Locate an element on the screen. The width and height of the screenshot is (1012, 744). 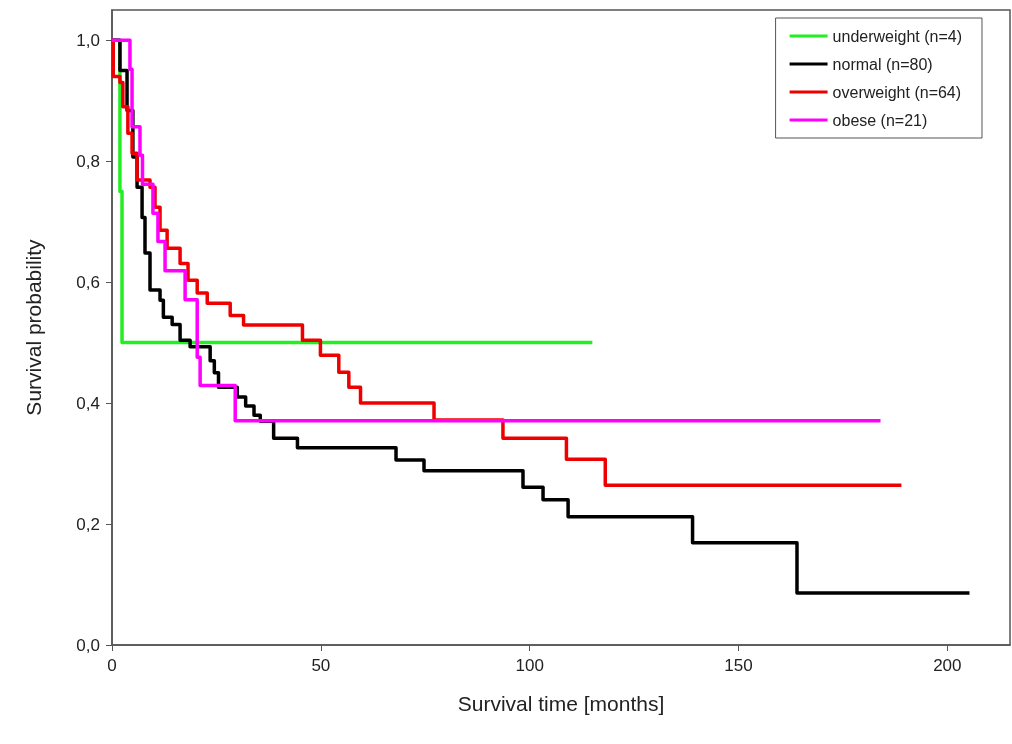
legend-label: obese (n=21) is located at coordinates (880, 120).